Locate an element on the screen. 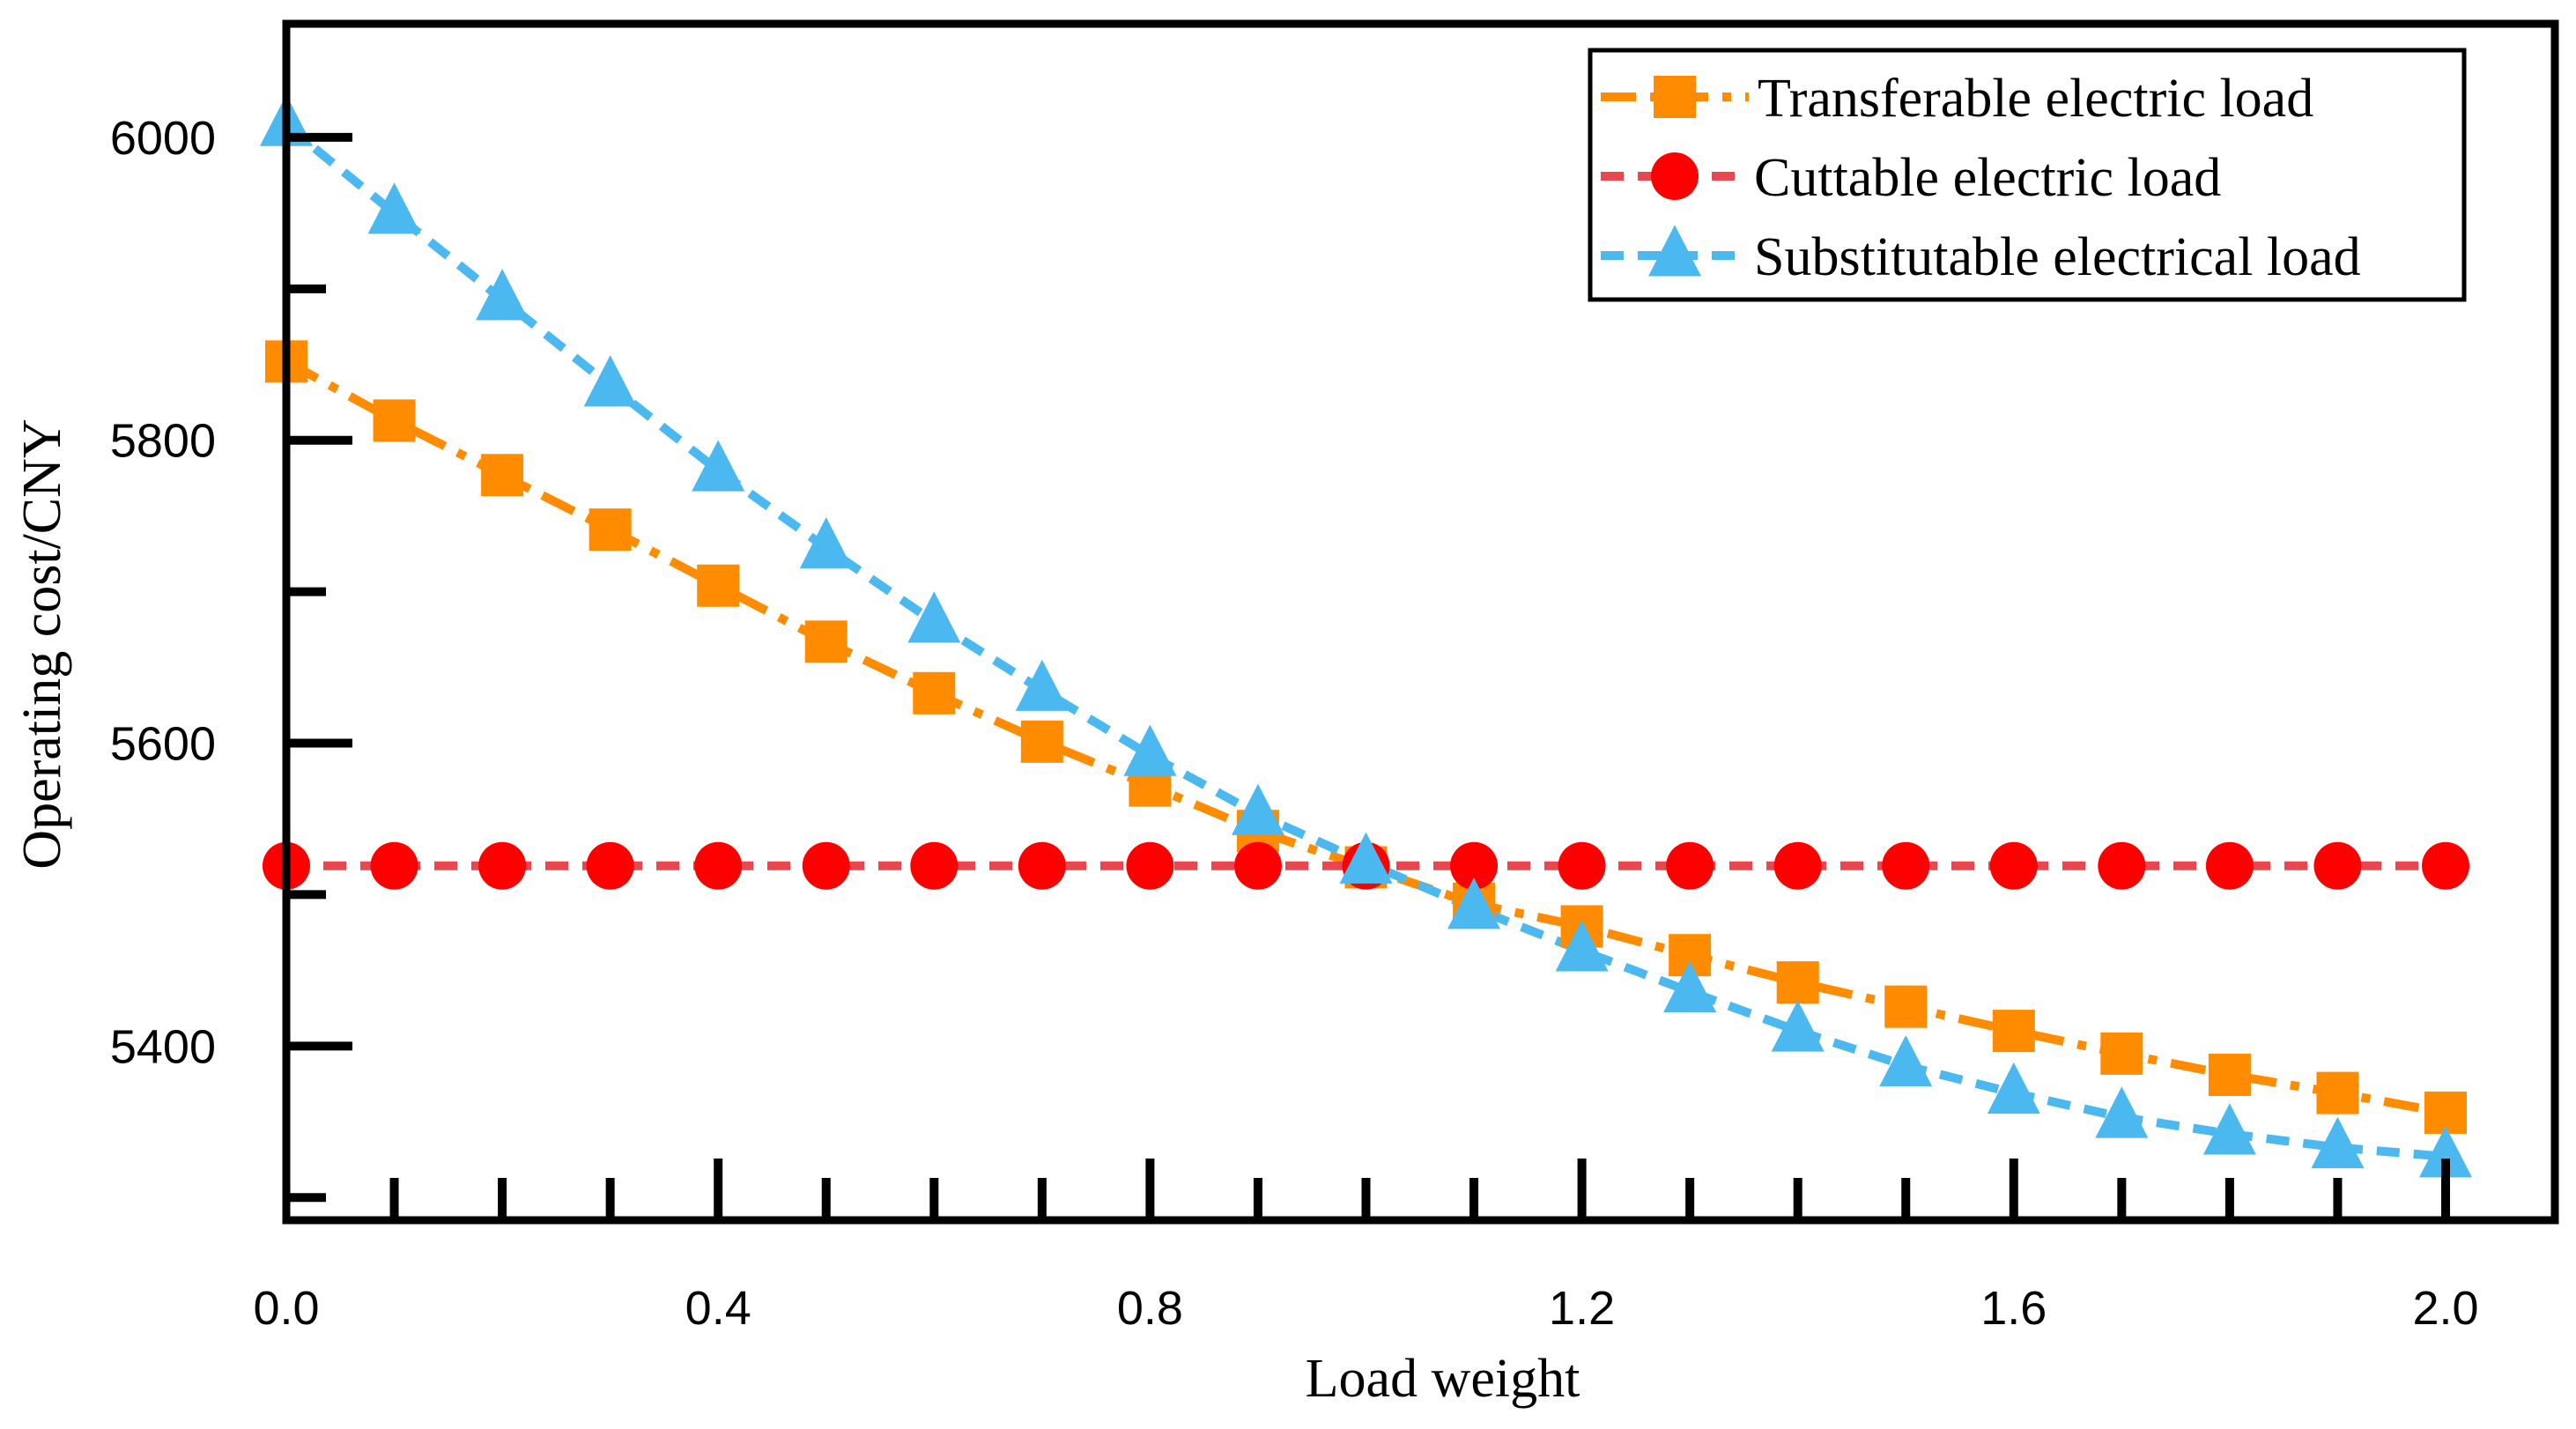  substitutable-legend-marker is located at coordinates (1675, 251).